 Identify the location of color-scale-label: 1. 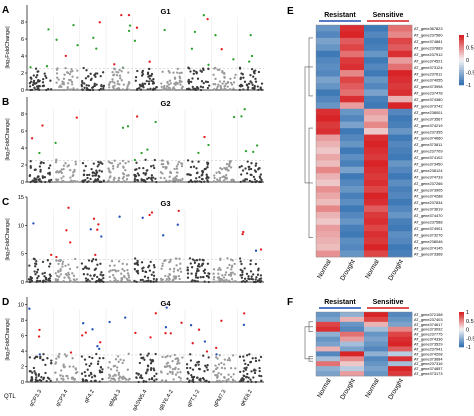
(467, 313).